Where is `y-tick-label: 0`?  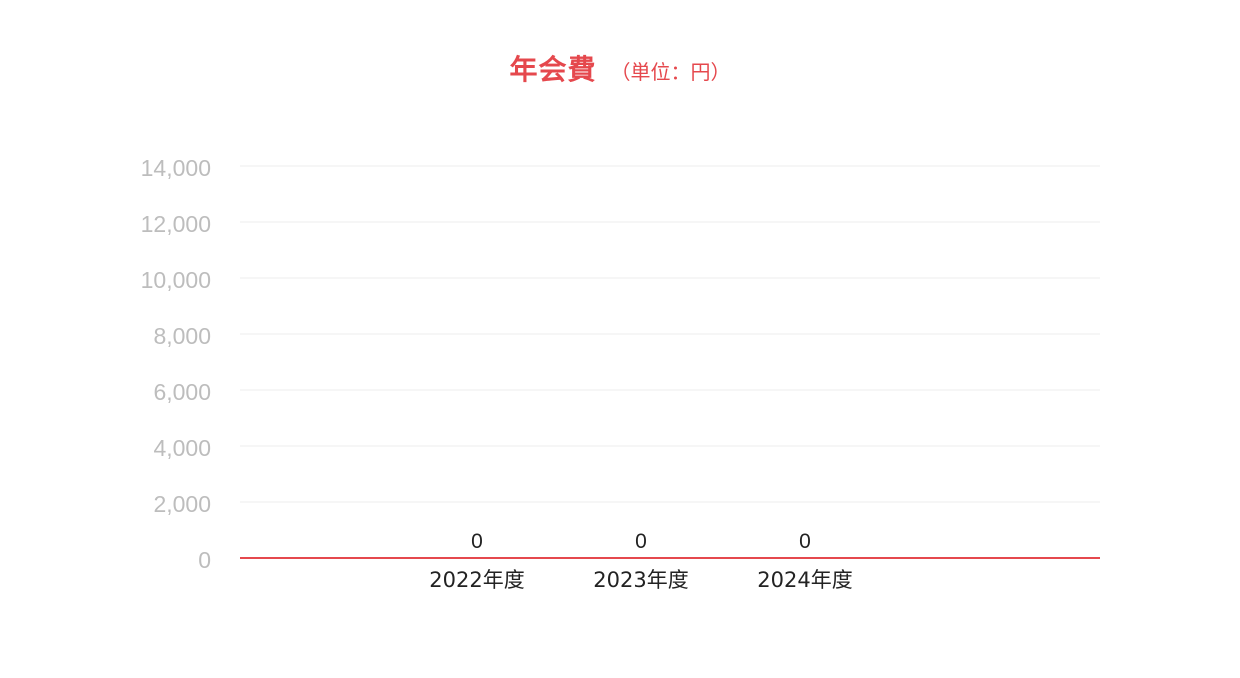
y-tick-label: 0 is located at coordinates (204, 560).